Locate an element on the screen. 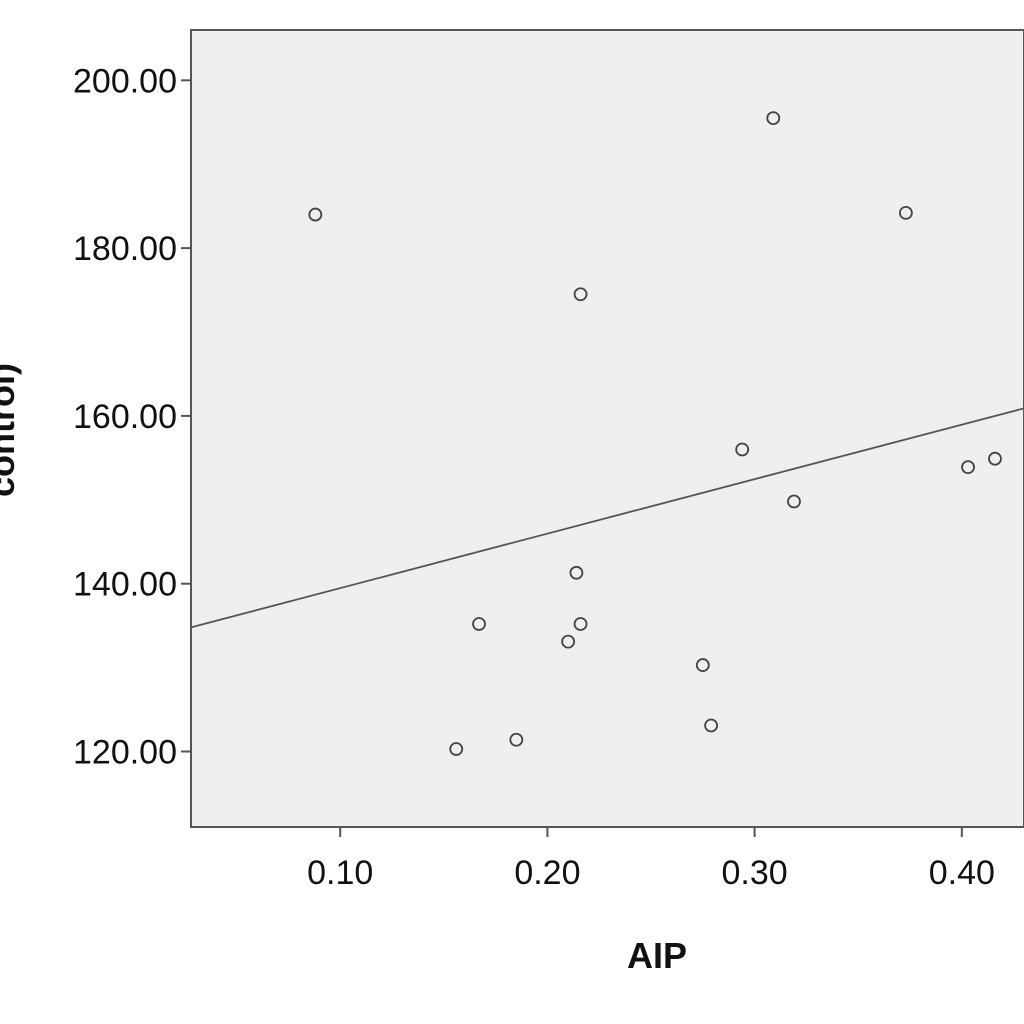 Image resolution: width=1024 pixels, height=1024 pixels. x-tick-label: 0.30 is located at coordinates (755, 873).